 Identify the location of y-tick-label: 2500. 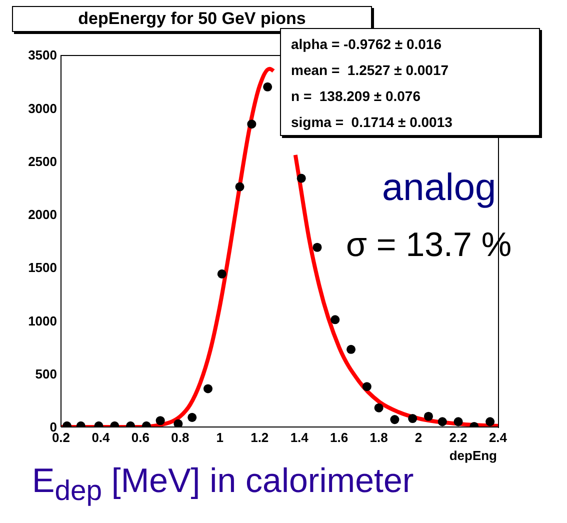
(42, 161).